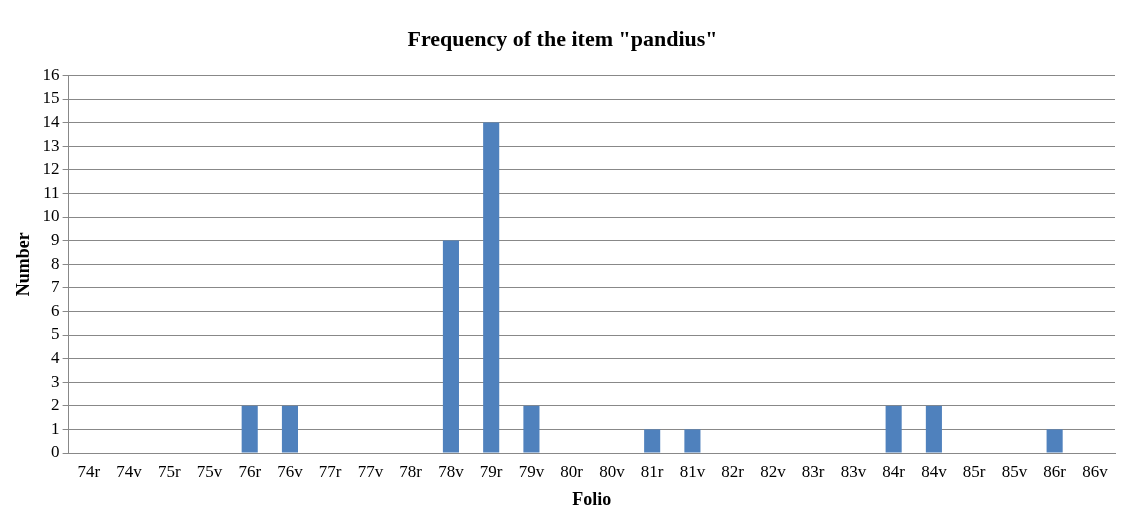  I want to click on y-tick-label: 11, so click(51, 192).